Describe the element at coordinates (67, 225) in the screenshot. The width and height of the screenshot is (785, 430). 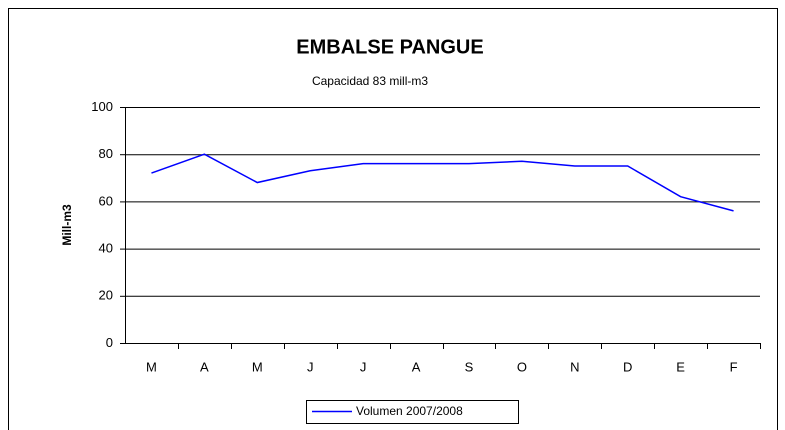
I see `y-axis-label: Mill-m3` at that location.